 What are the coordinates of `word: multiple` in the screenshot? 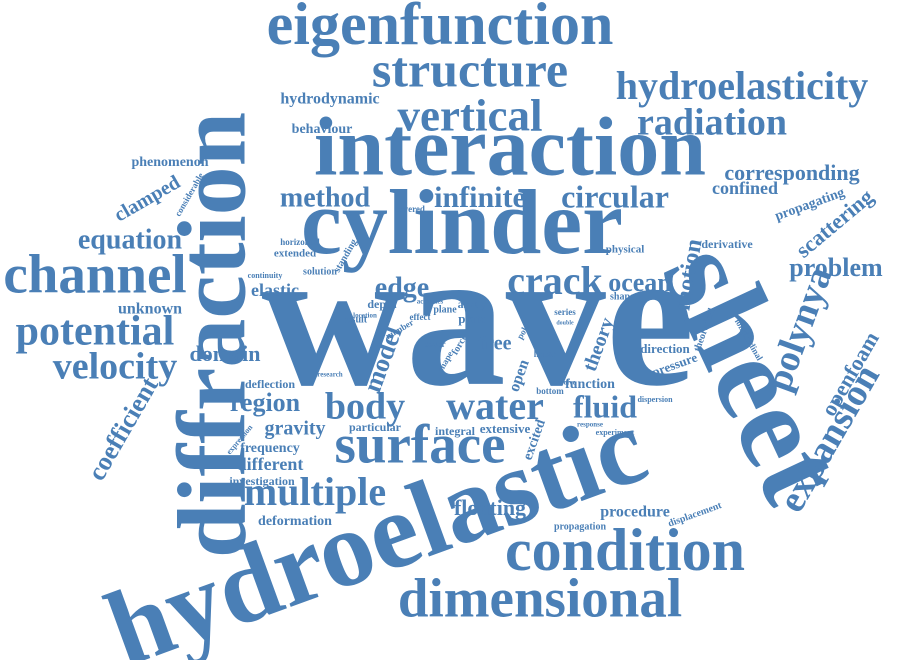 It's located at (315, 491).